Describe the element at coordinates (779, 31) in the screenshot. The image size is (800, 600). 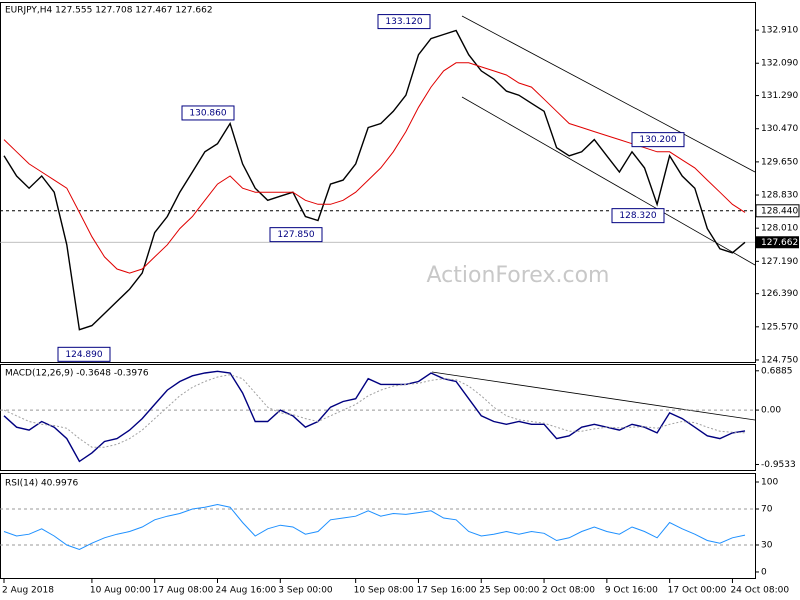
I see `y-tick-label: 132.910` at that location.